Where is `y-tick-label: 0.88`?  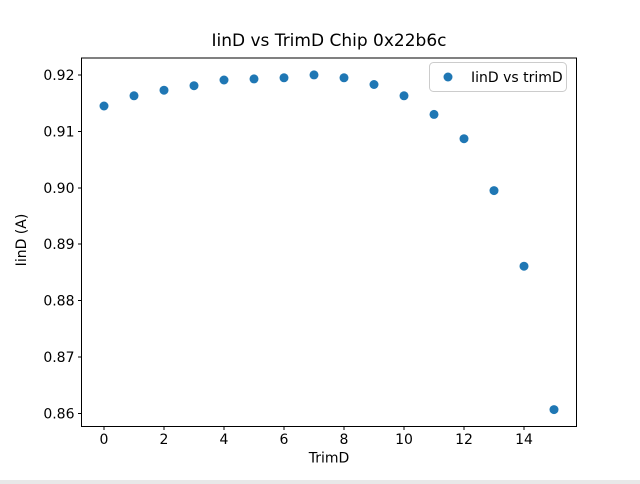 y-tick-label: 0.88 is located at coordinates (58, 302).